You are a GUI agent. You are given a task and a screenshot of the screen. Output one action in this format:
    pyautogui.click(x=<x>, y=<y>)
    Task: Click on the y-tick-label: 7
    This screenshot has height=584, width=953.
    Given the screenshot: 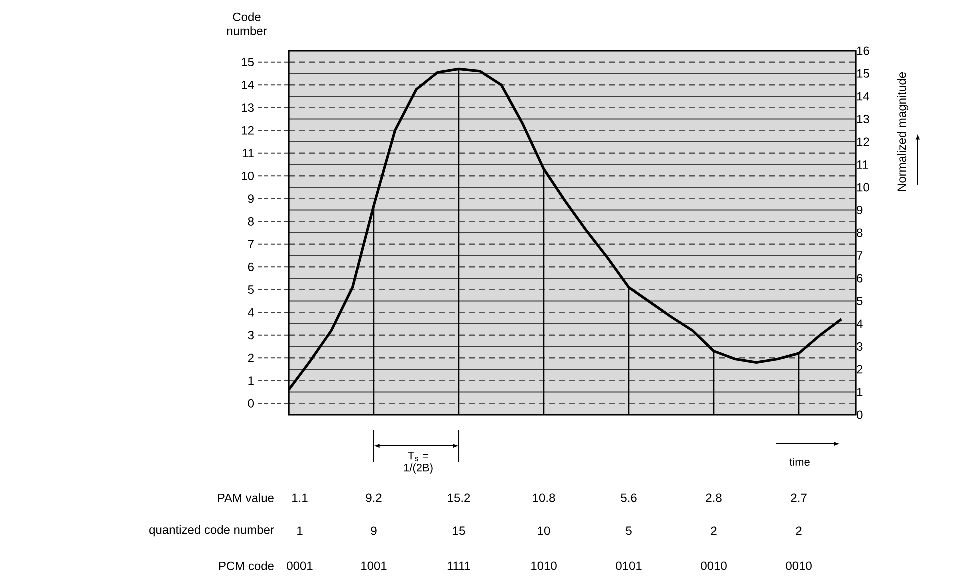 What is the action you would take?
    pyautogui.click(x=251, y=244)
    